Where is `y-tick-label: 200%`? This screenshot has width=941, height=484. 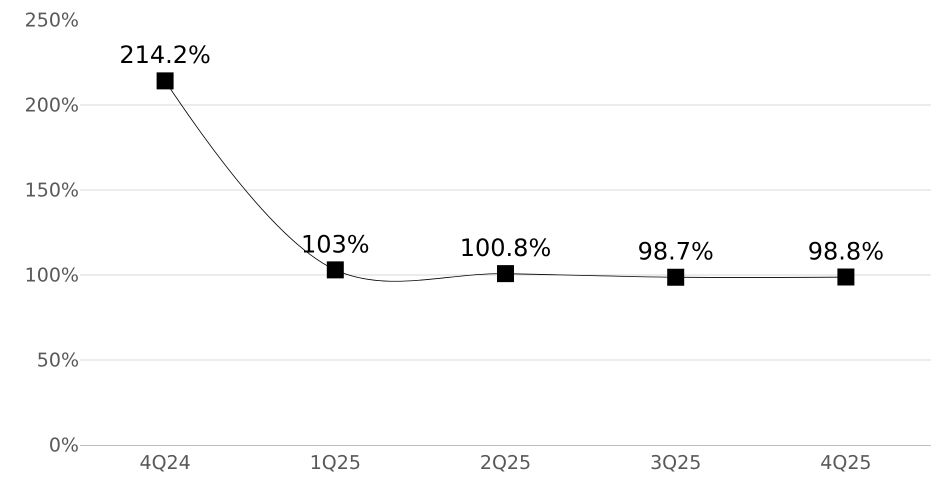 y-tick-label: 200% is located at coordinates (51, 105).